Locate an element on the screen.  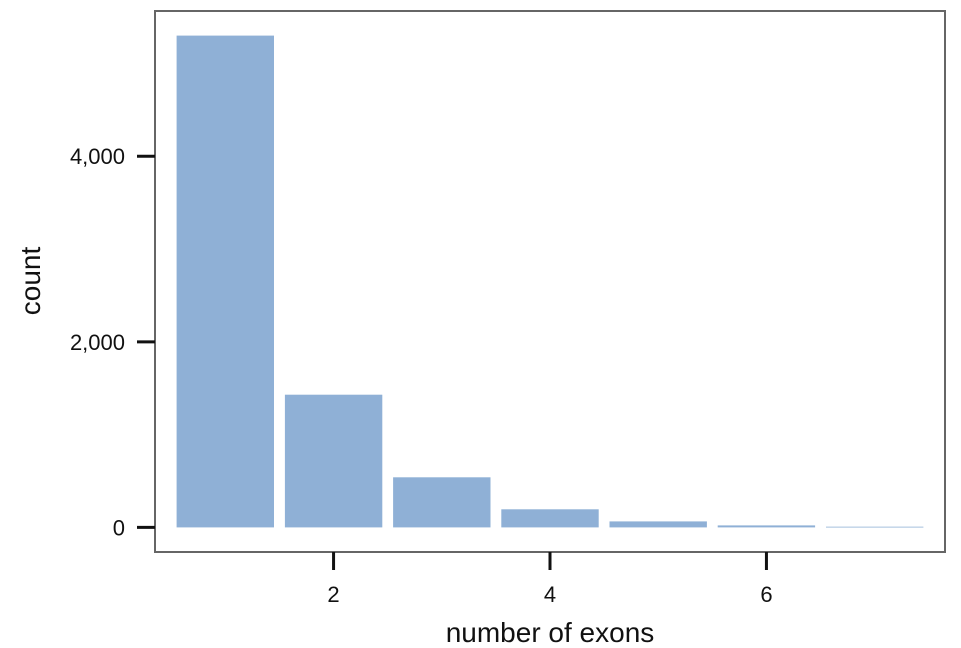
x-tick-label: 4 is located at coordinates (550, 594).